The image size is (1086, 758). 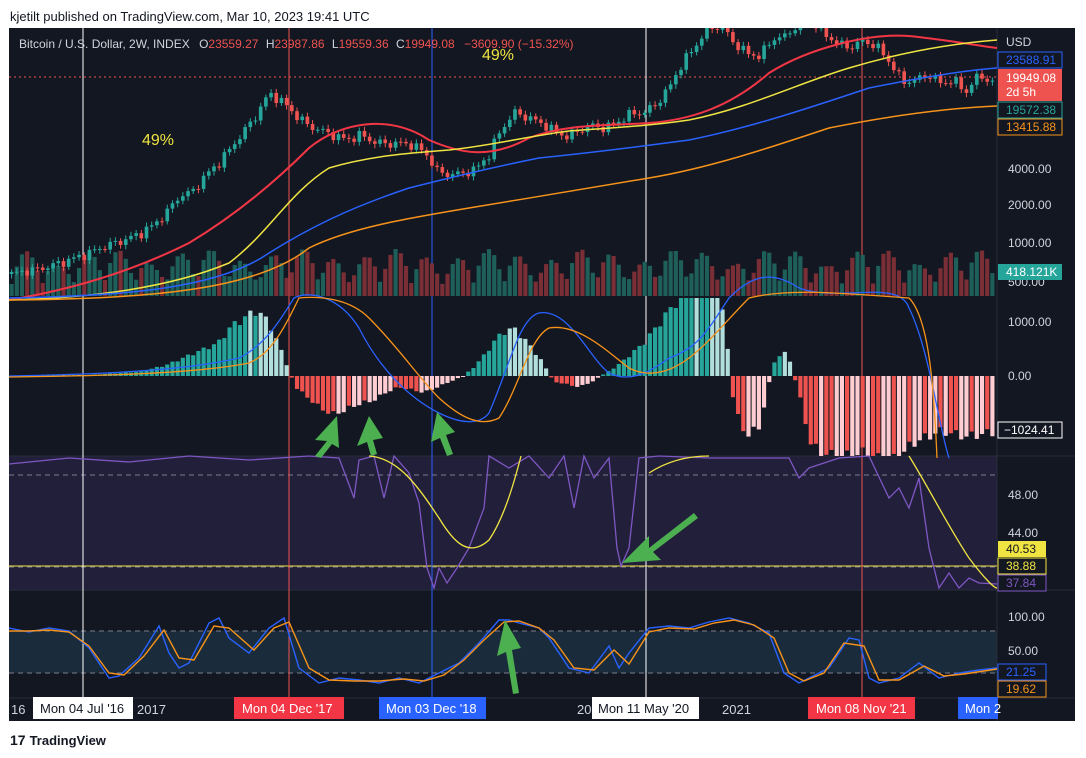 I want to click on rsi-badge-level: 38.88, so click(x=1022, y=566).